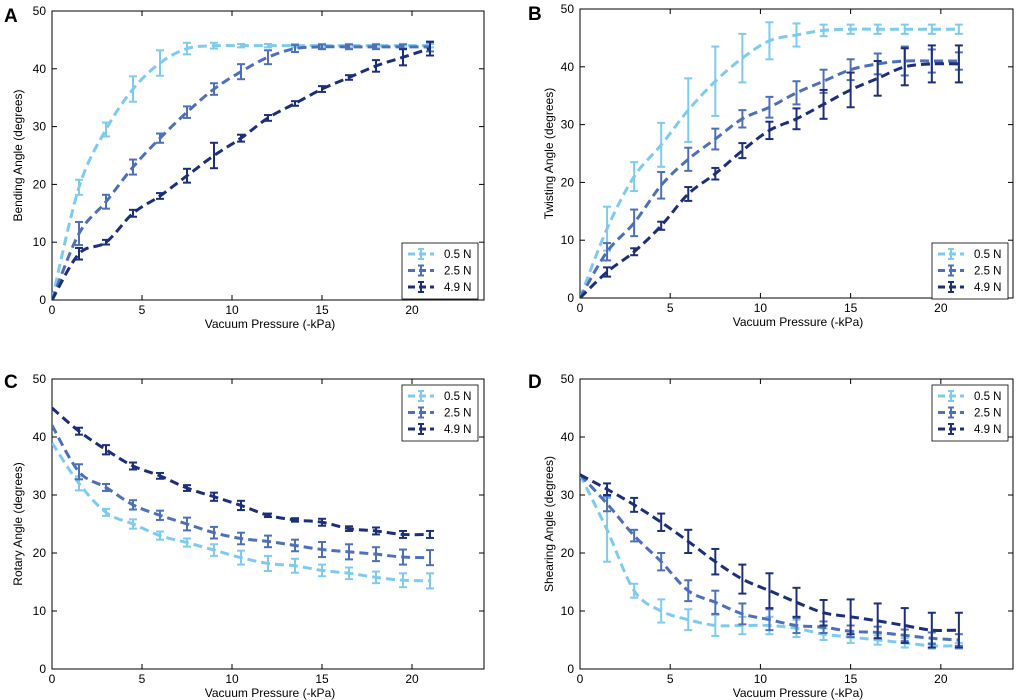 The width and height of the screenshot is (1017, 700). Describe the element at coordinates (142, 679) in the screenshot. I see `x-tick-label-c: 5` at that location.